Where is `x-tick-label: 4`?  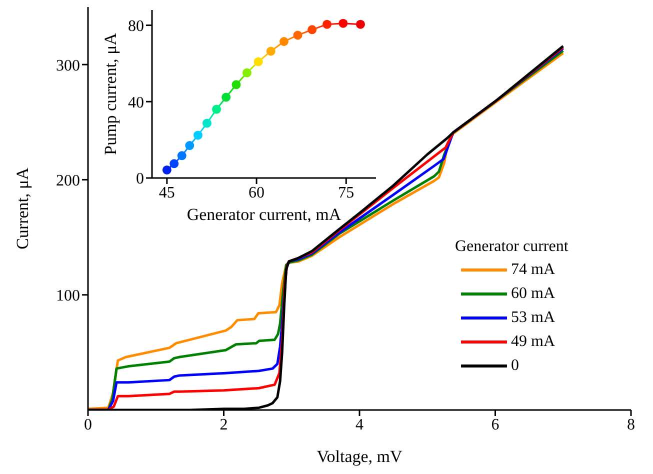
x-tick-label: 4 is located at coordinates (360, 425).